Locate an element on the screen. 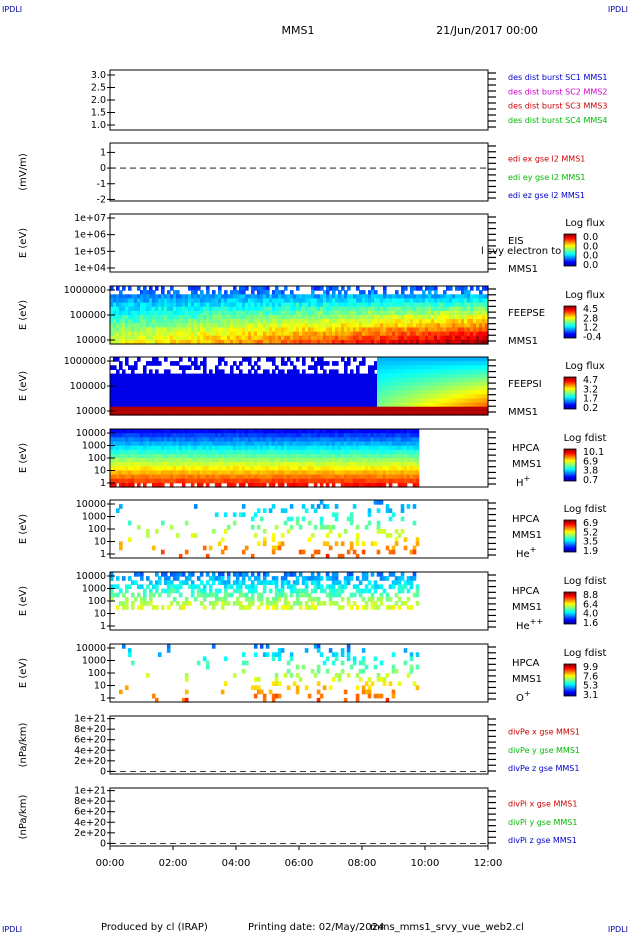  y-tick-label: 0 is located at coordinates (103, 168).